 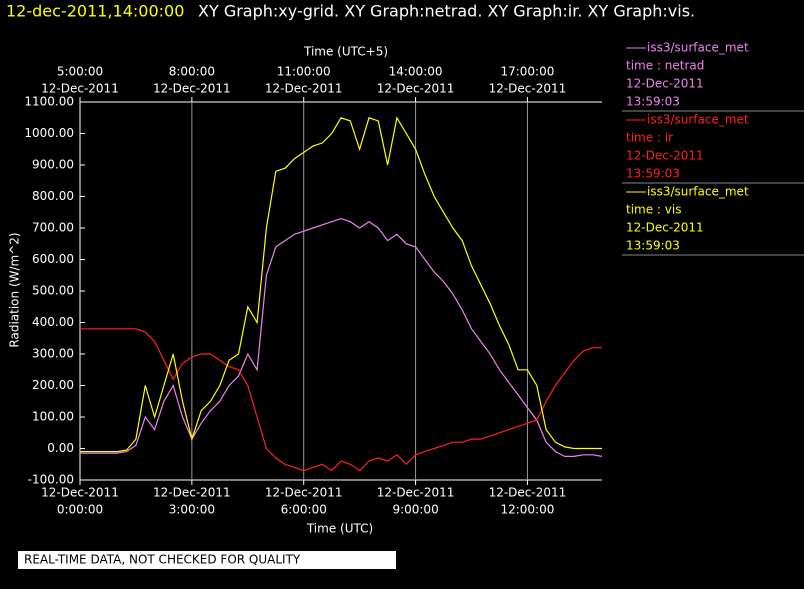 What do you see at coordinates (649, 138) in the screenshot?
I see `legend-name: time : ir` at bounding box center [649, 138].